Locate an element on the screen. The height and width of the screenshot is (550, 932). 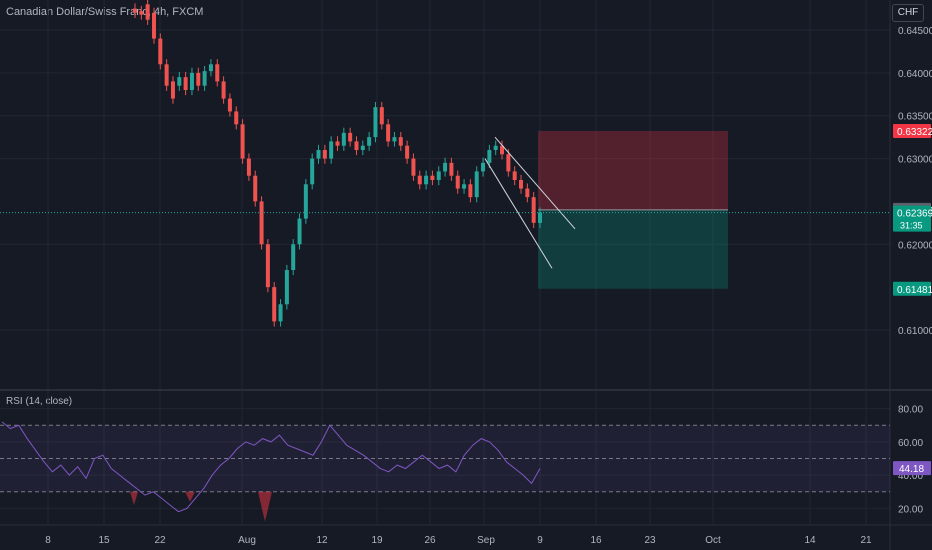
rsi-tick-label: 20.00 is located at coordinates (910, 509).